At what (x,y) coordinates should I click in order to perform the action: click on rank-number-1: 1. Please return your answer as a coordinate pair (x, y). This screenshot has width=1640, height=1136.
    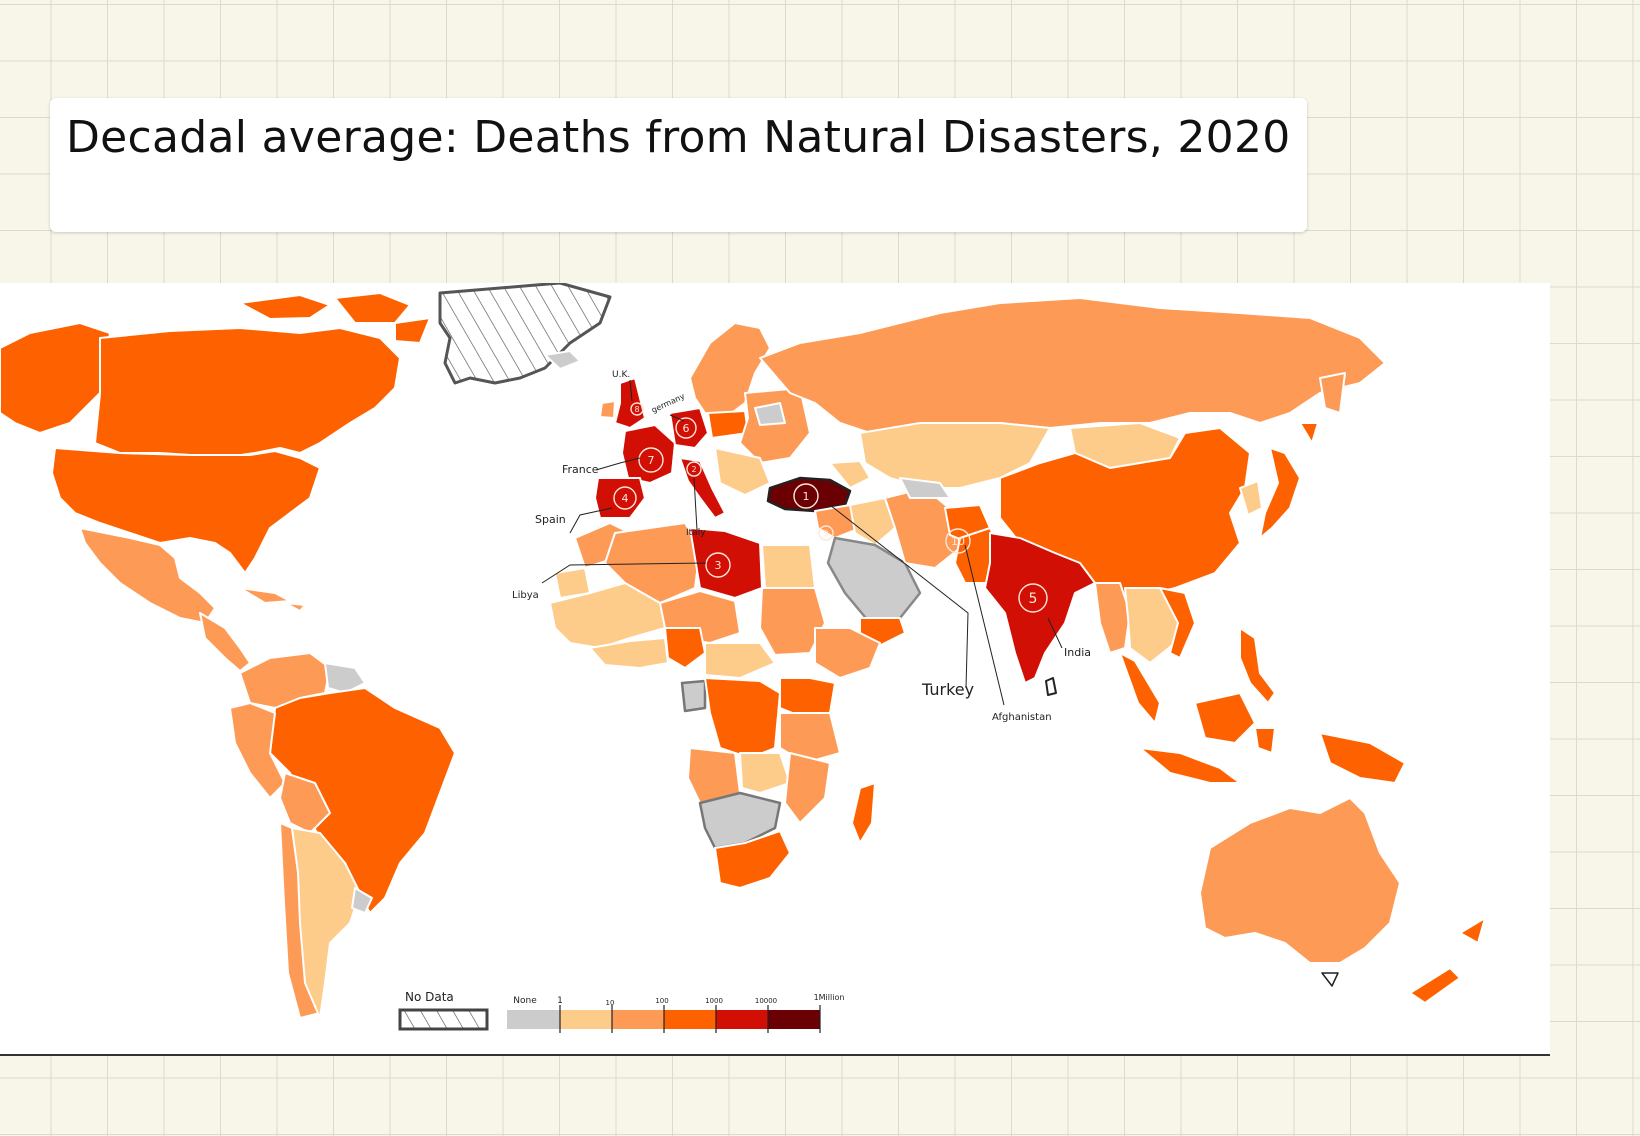
    Looking at the image, I should click on (806, 496).